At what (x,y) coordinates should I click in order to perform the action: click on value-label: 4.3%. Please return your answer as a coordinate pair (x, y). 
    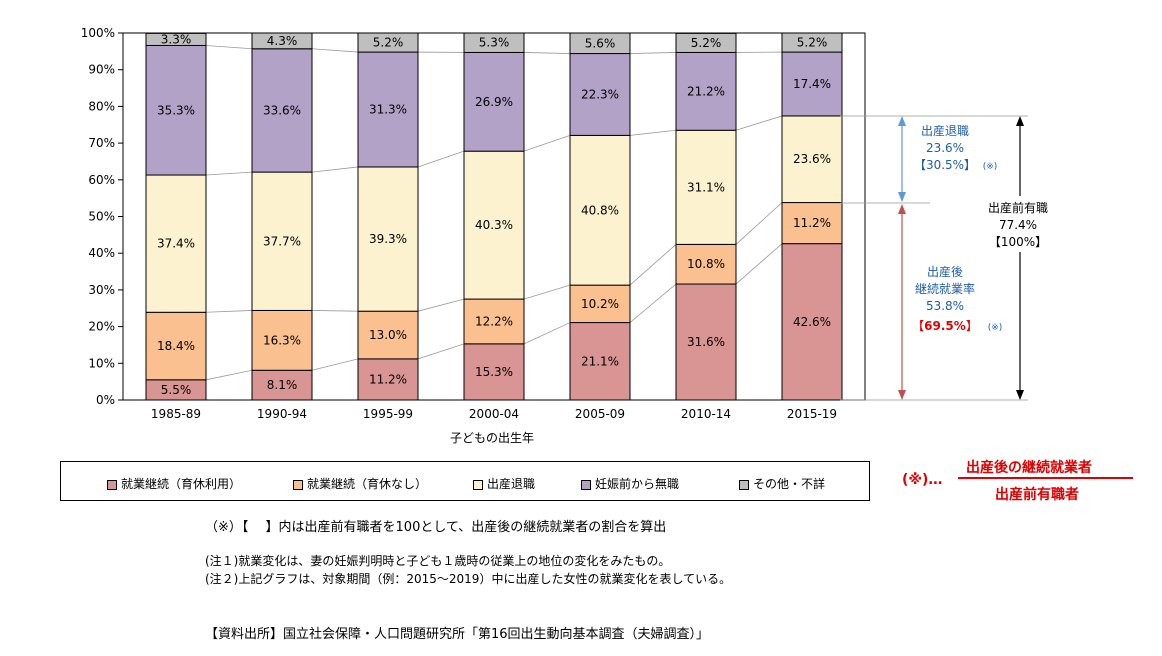
    Looking at the image, I should click on (282, 41).